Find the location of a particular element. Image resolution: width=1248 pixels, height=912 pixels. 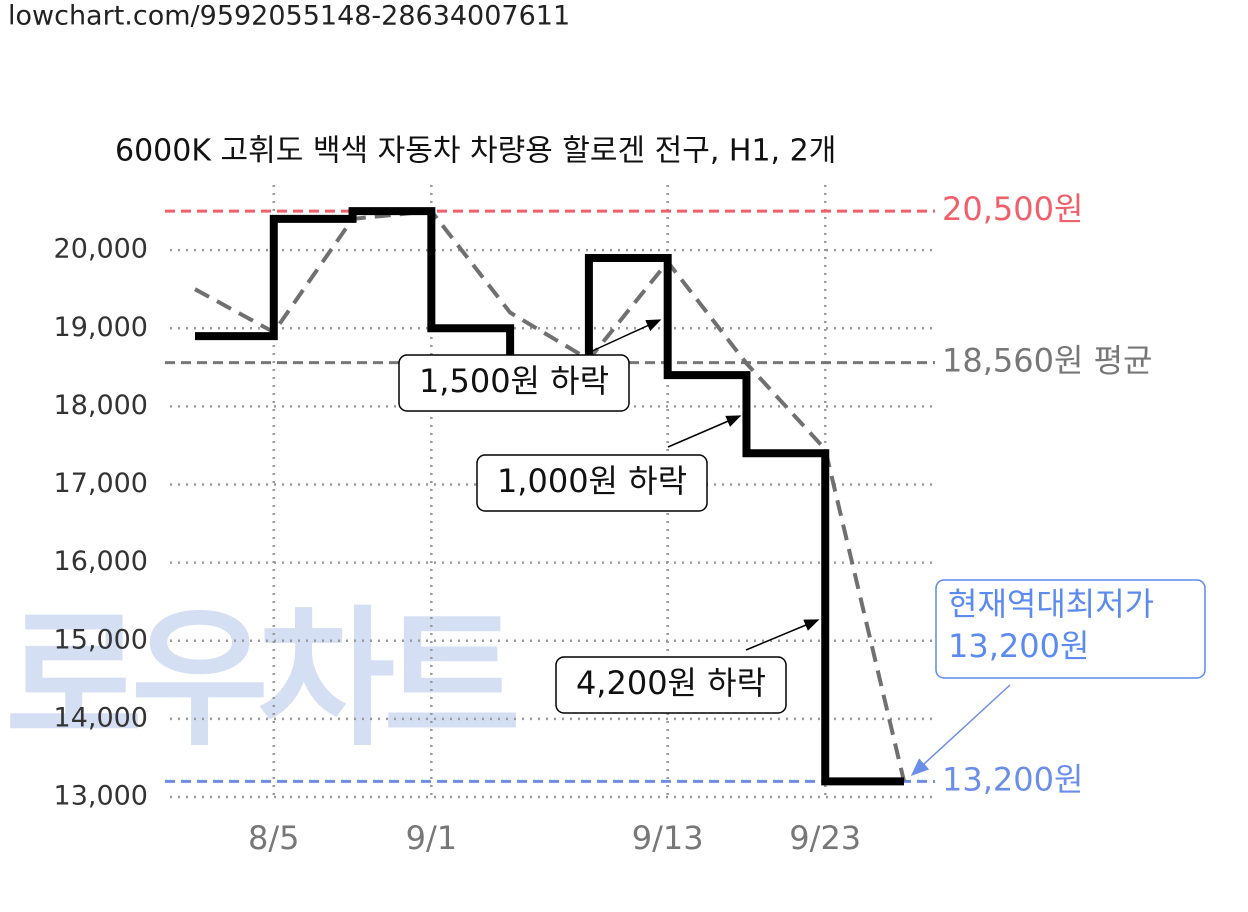

watermark: 로우차트 is located at coordinates (260, 680).